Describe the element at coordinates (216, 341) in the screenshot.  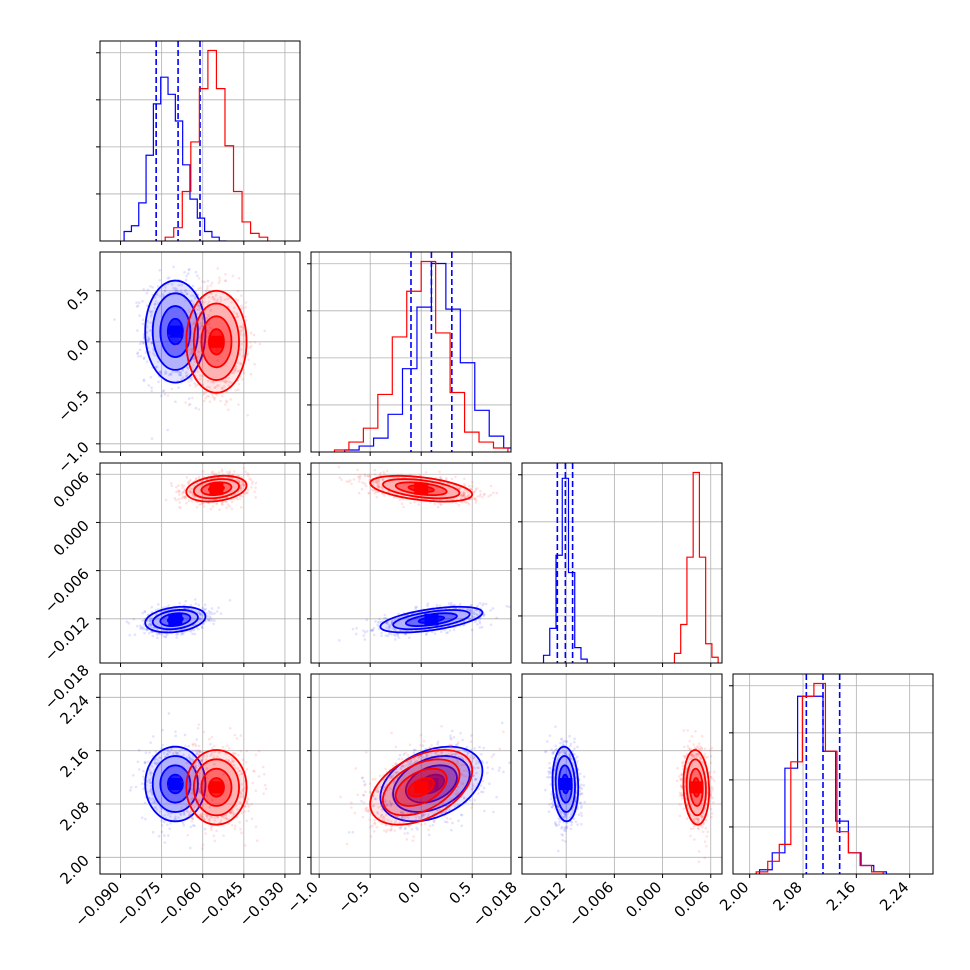
I see `density-peak` at that location.